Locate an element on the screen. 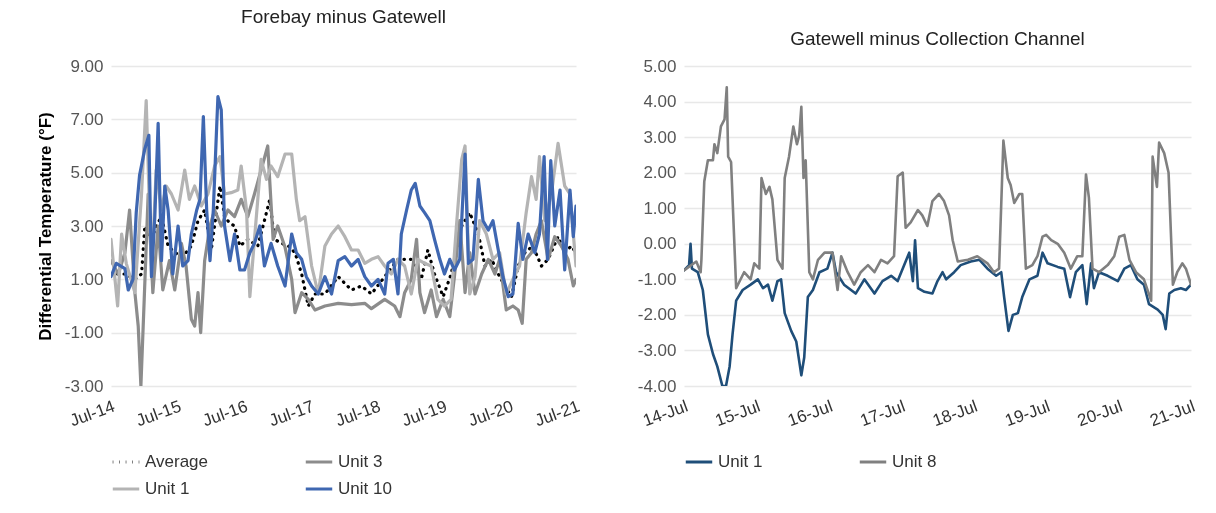  x-tick-label: Jul-19 is located at coordinates (424, 413).